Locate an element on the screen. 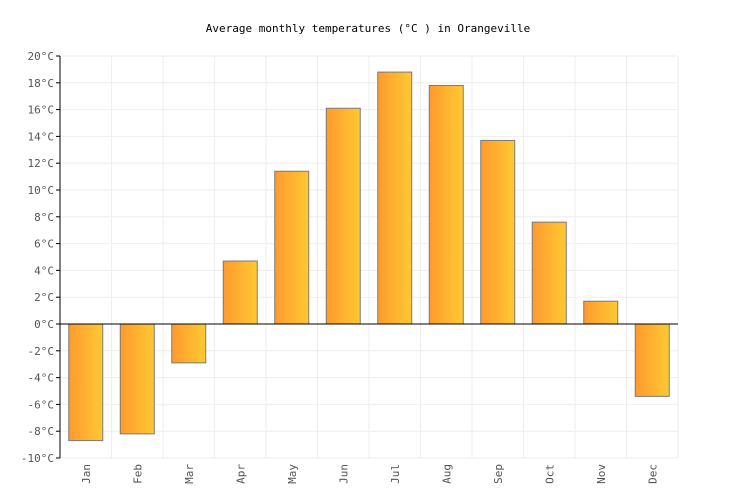 This screenshot has height=500, width=736. x-tick-label: Sep is located at coordinates (498, 474).